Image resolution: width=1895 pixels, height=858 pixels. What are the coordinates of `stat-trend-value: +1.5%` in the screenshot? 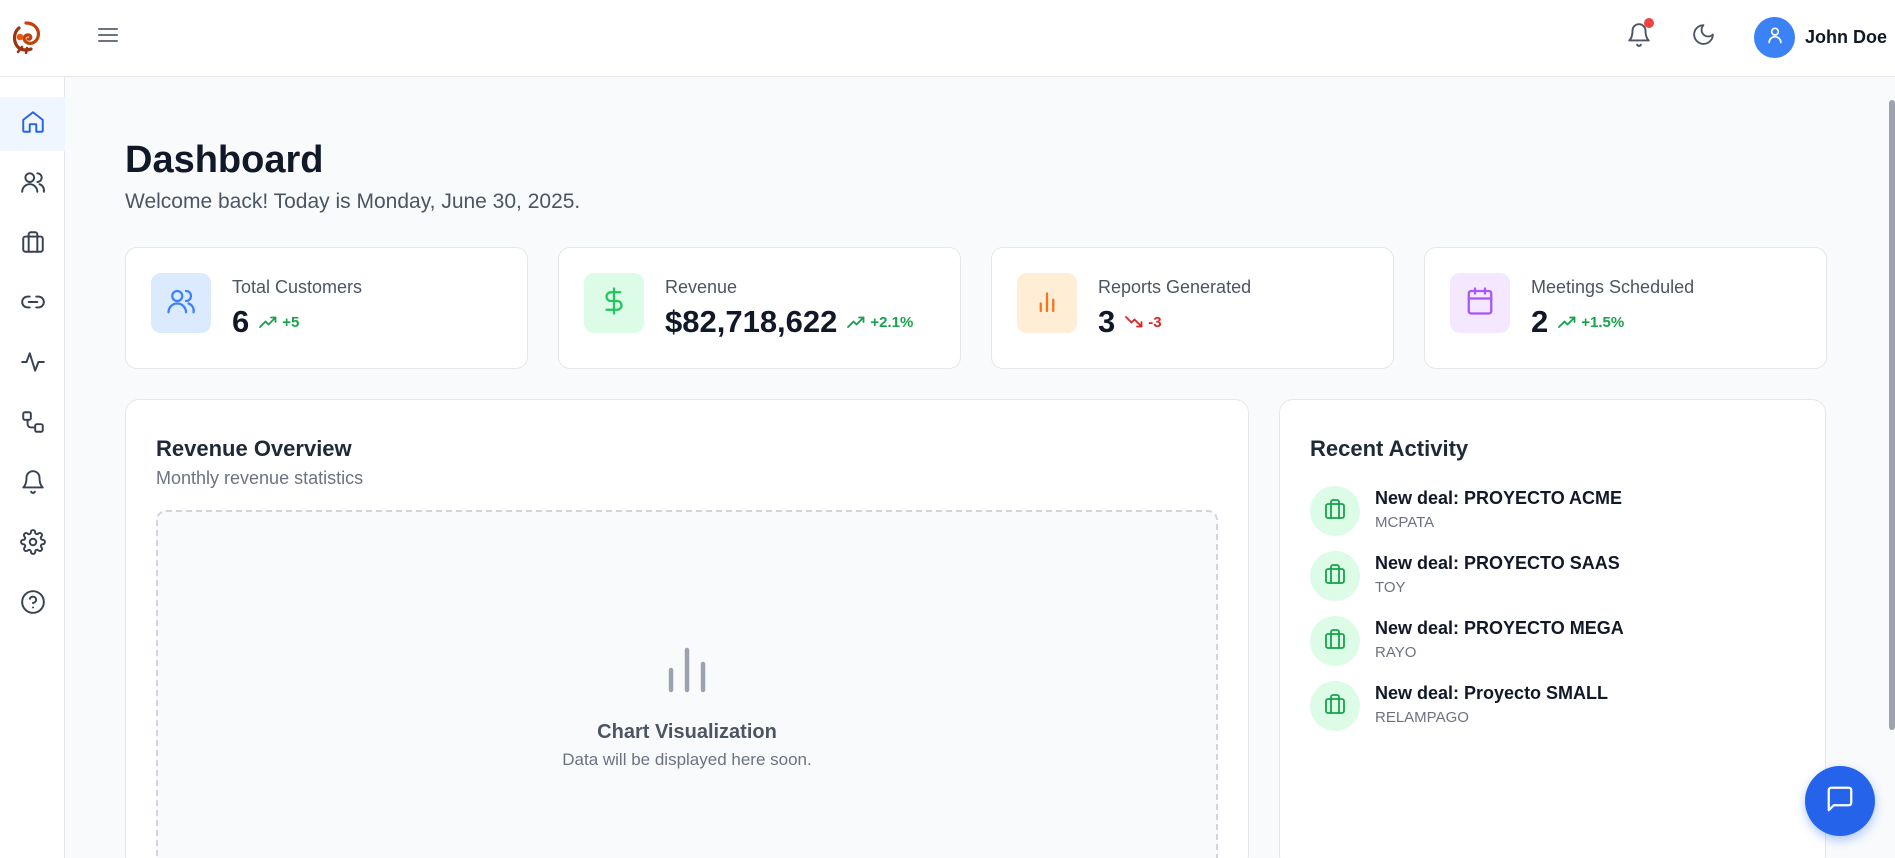 It's located at (1602, 322).